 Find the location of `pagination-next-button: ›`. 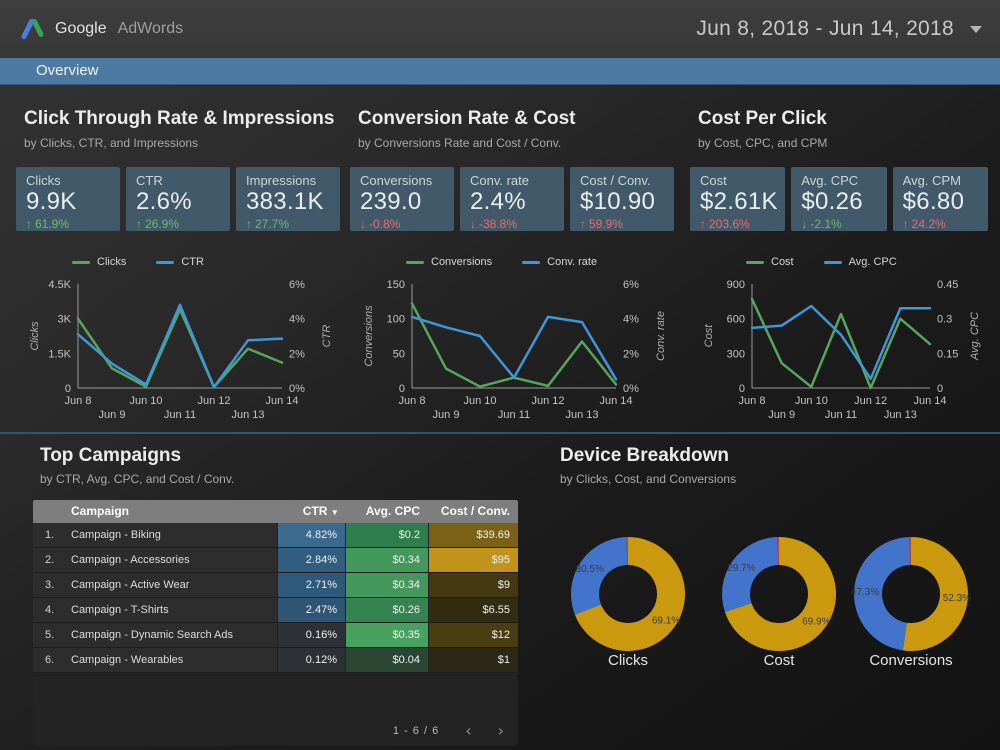

pagination-next-button: › is located at coordinates (500, 730).